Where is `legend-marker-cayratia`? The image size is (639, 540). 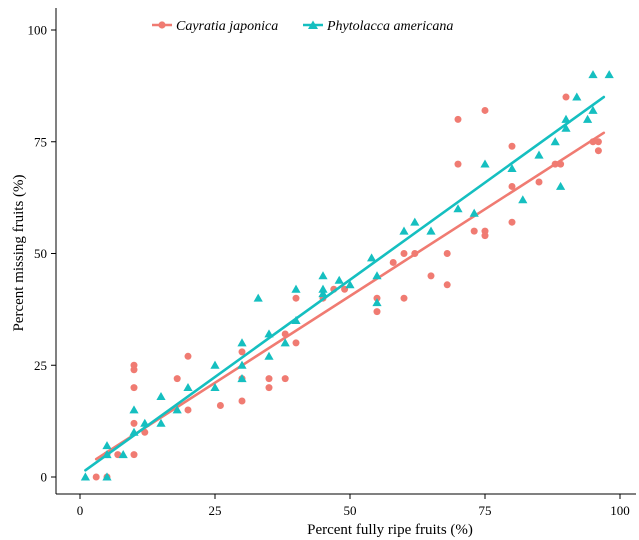
legend-marker-cayratia is located at coordinates (162, 25).